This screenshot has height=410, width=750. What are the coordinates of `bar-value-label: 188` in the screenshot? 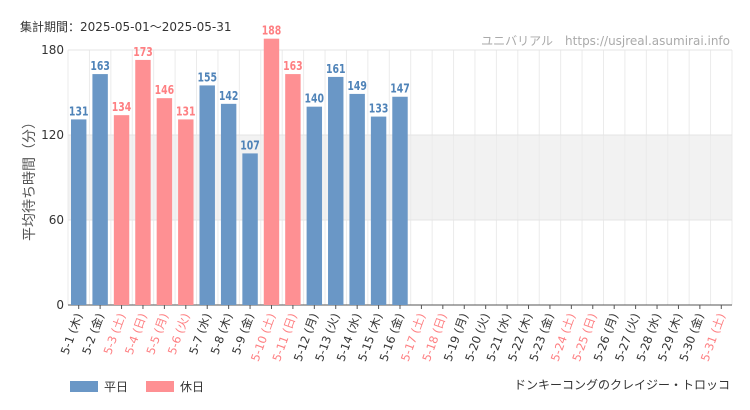 It's located at (272, 31).